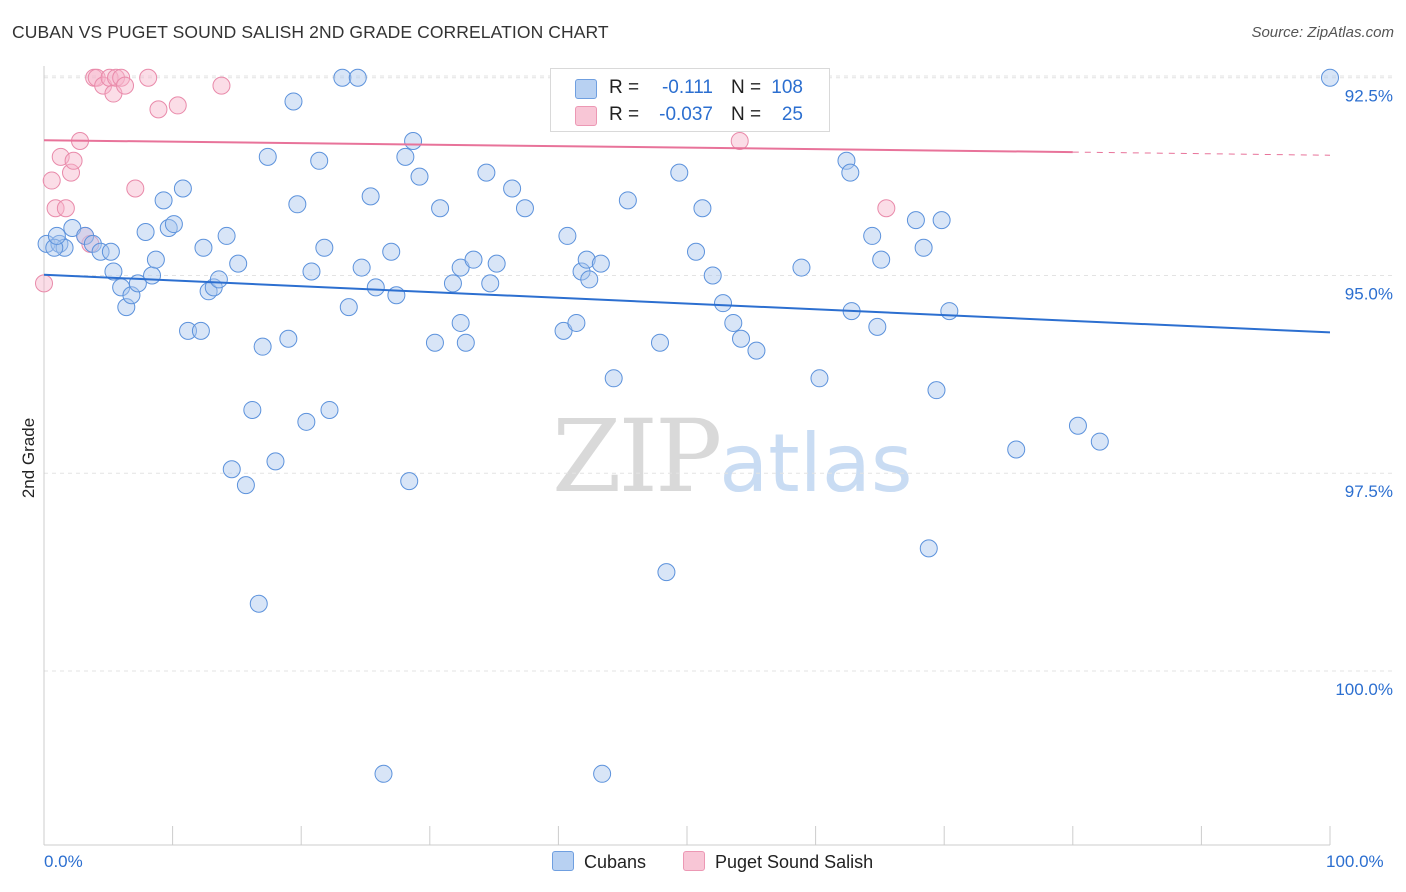  Describe the element at coordinates (794, 862) in the screenshot. I see `puget-legend-label: Puget Sound Salish` at that location.